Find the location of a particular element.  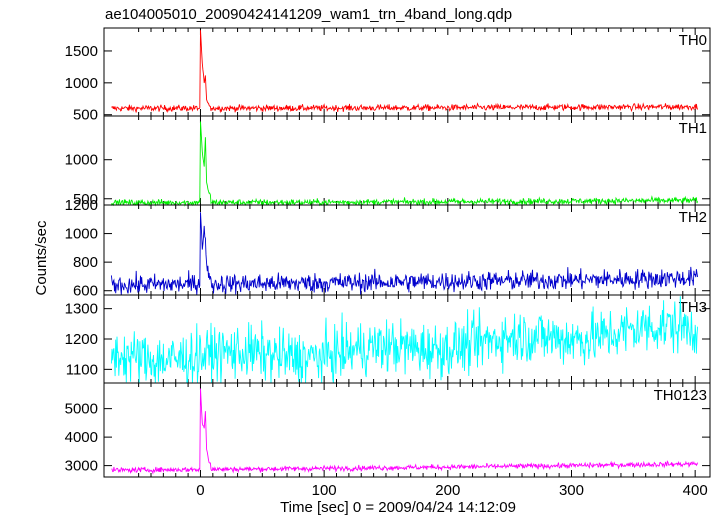

panel-label: TH3 is located at coordinates (693, 307).